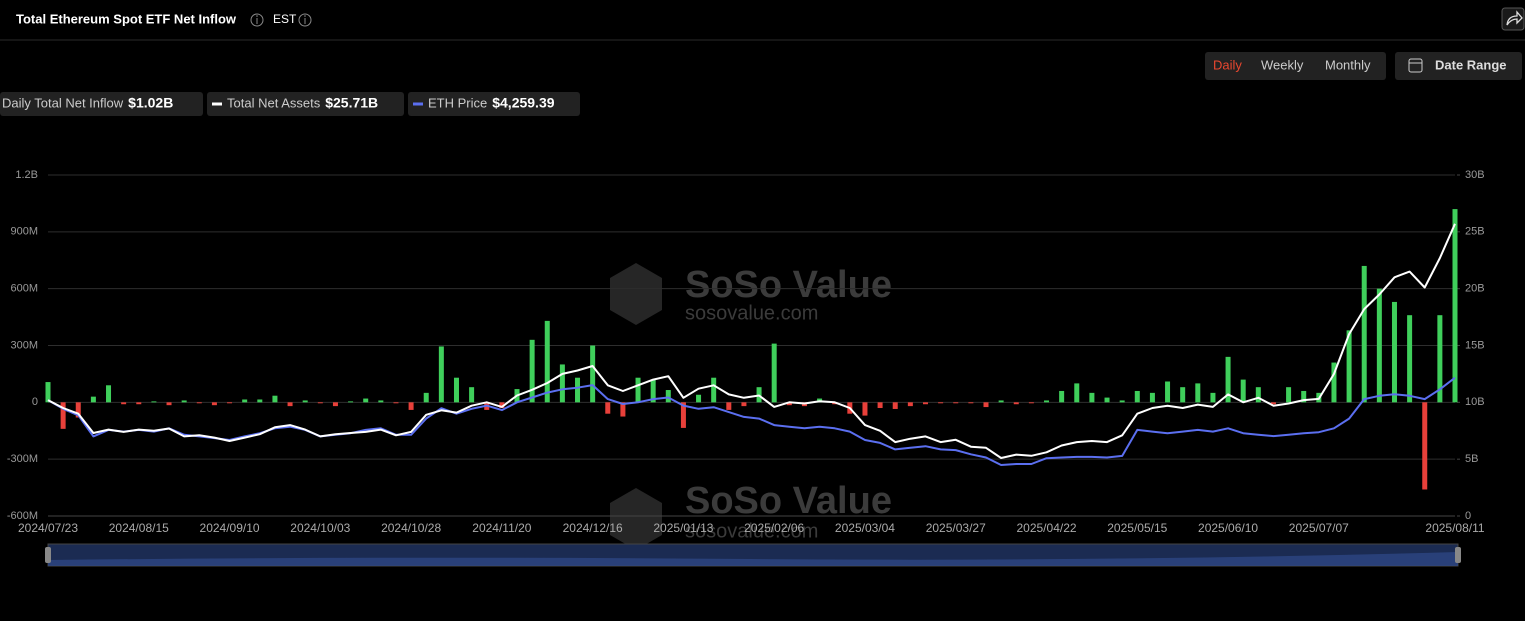  I want to click on date-range-button: Date Range, so click(1458, 66).